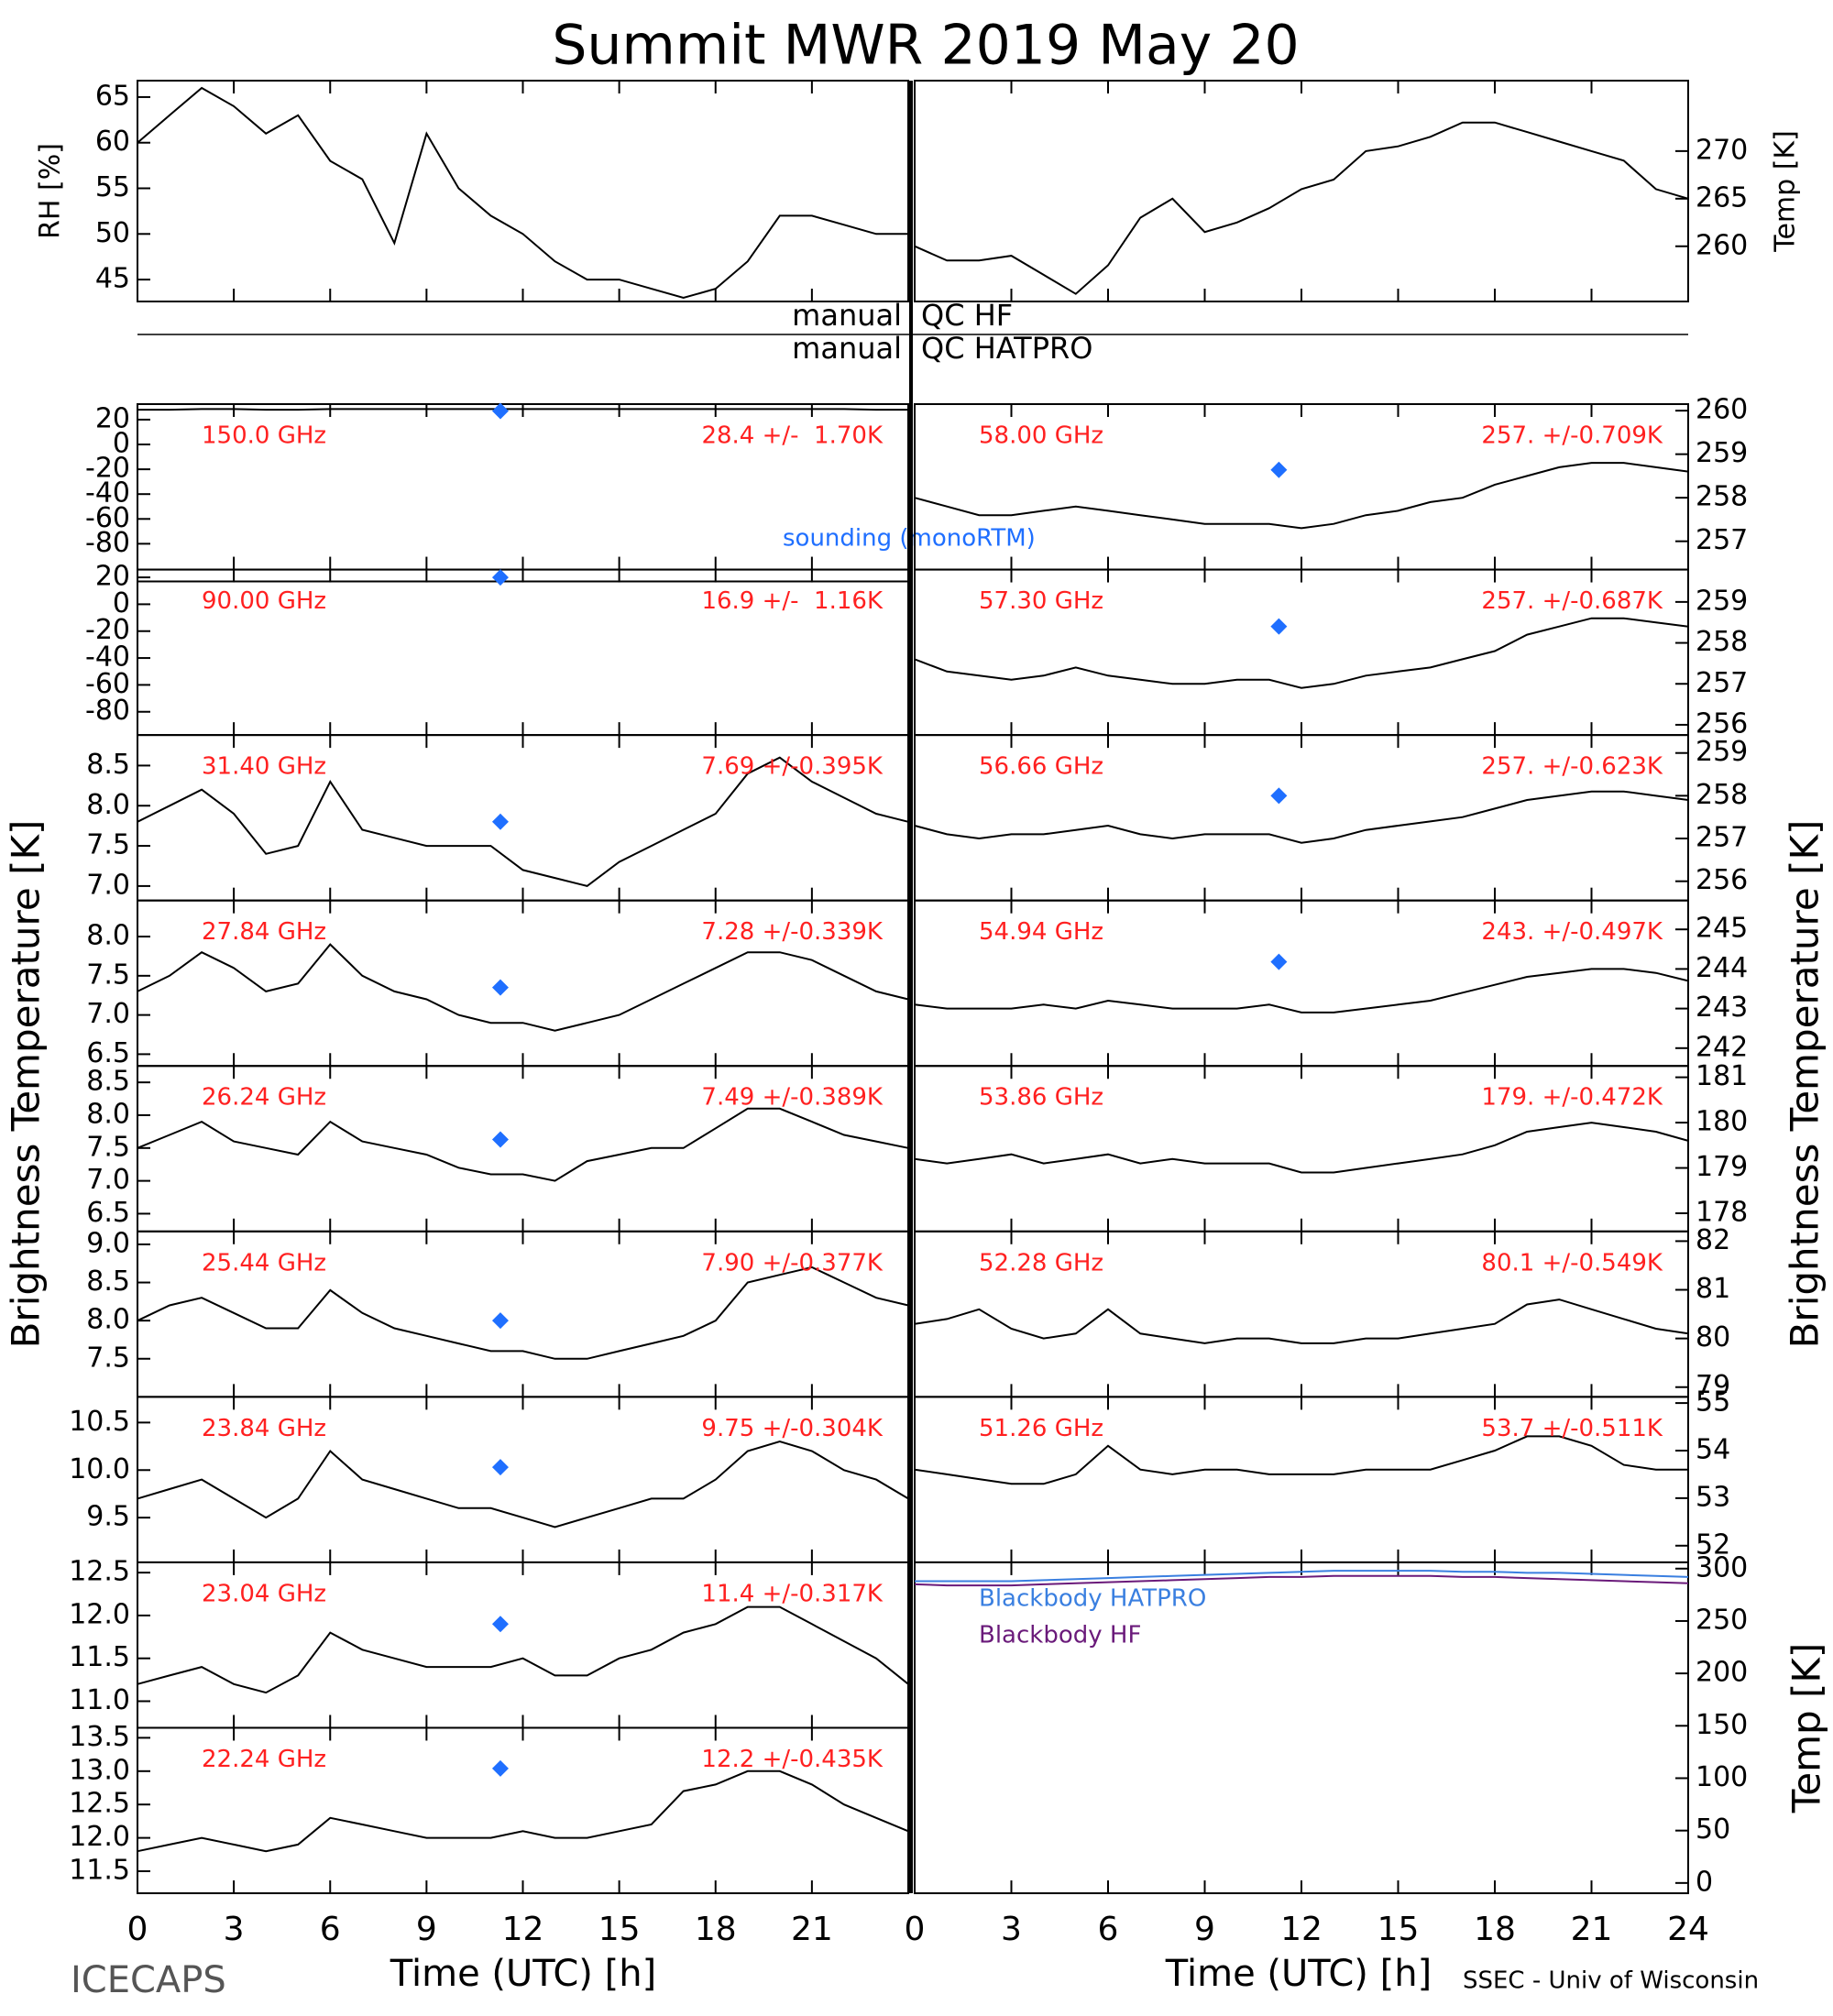 The height and width of the screenshot is (2016, 1833). I want to click on legend-label: Blackbody HATPRO, so click(1092, 1598).